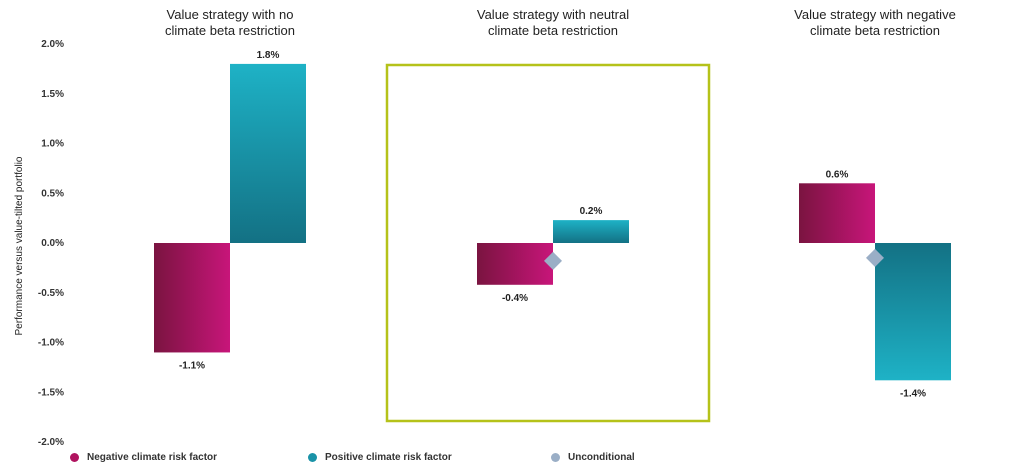 The height and width of the screenshot is (474, 1024). I want to click on y-tick-label: -0.5%, so click(51, 293).